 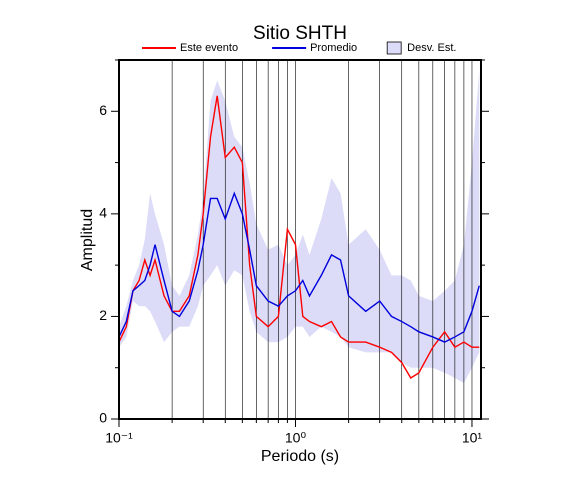 What do you see at coordinates (103, 110) in the screenshot?
I see `y-tick-label: 6` at bounding box center [103, 110].